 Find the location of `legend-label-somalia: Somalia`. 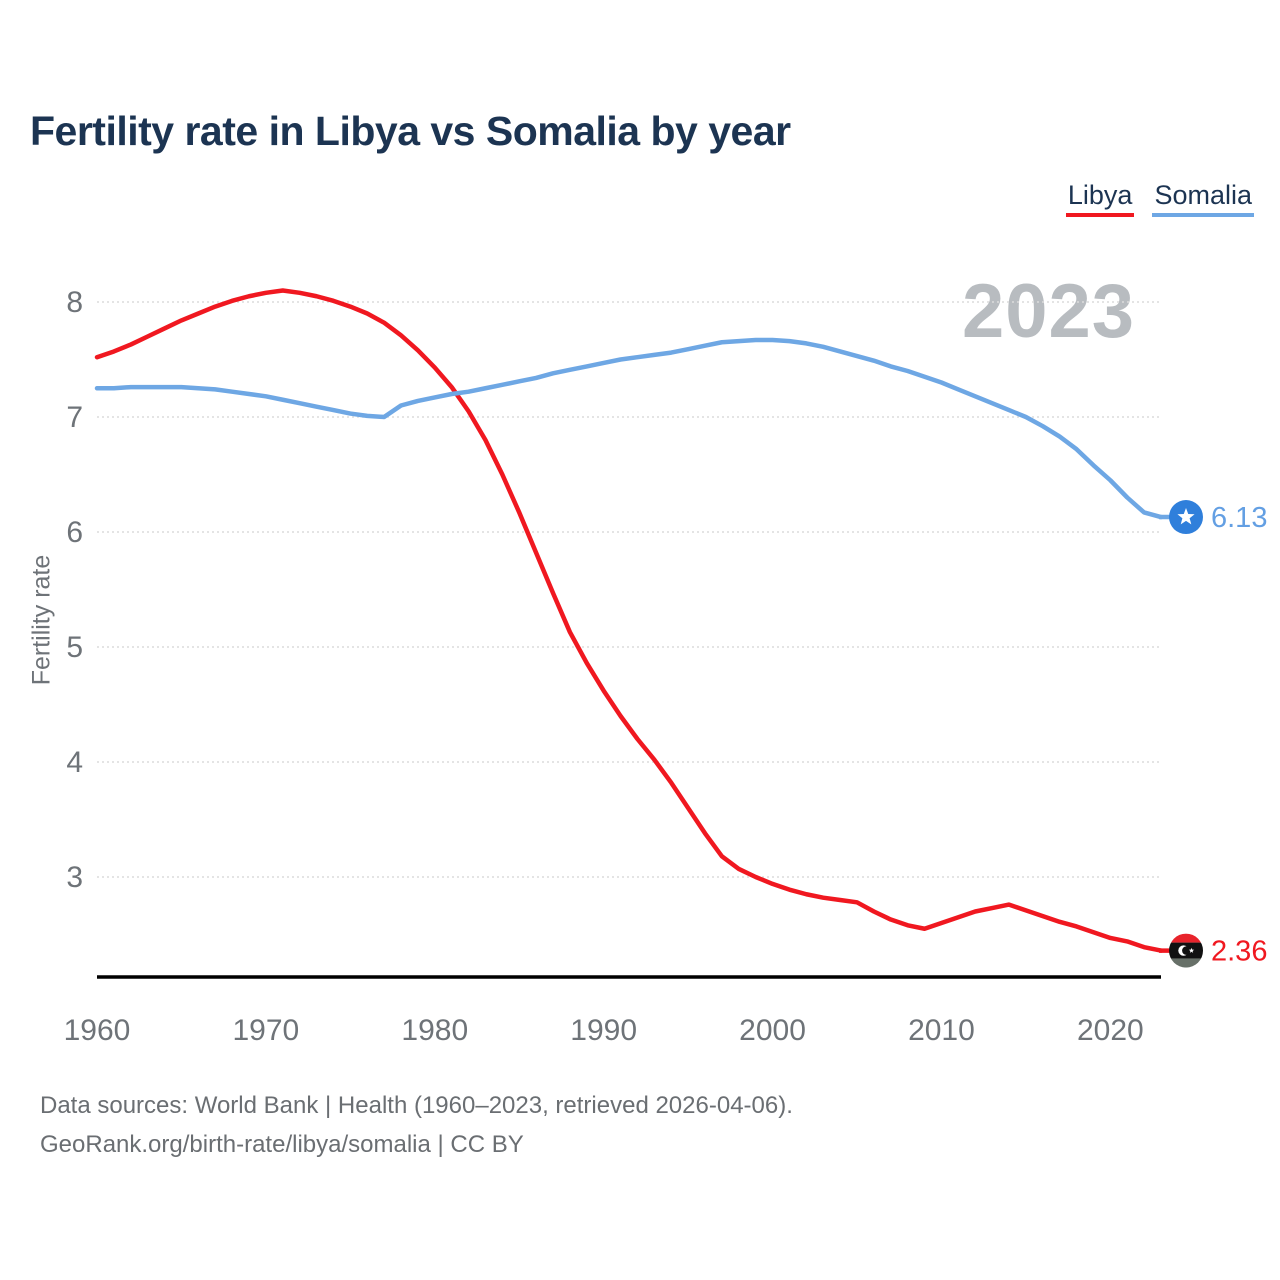

legend-label-somalia: Somalia is located at coordinates (1203, 195).